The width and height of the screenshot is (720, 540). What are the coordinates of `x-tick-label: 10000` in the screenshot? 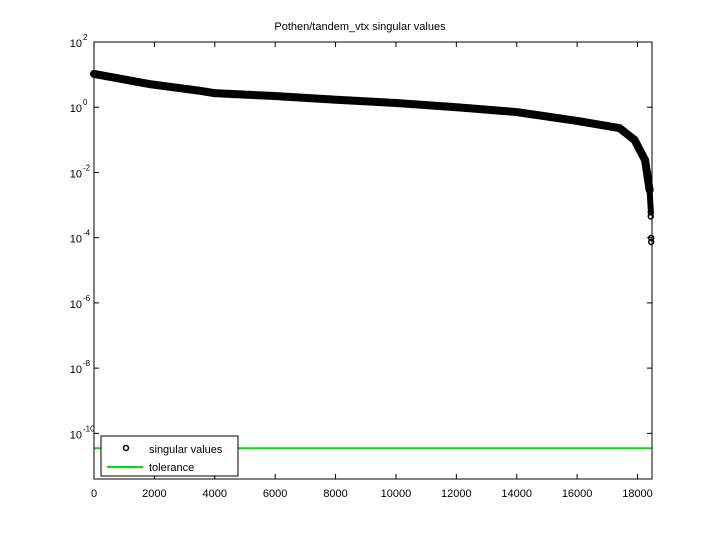 It's located at (396, 494).